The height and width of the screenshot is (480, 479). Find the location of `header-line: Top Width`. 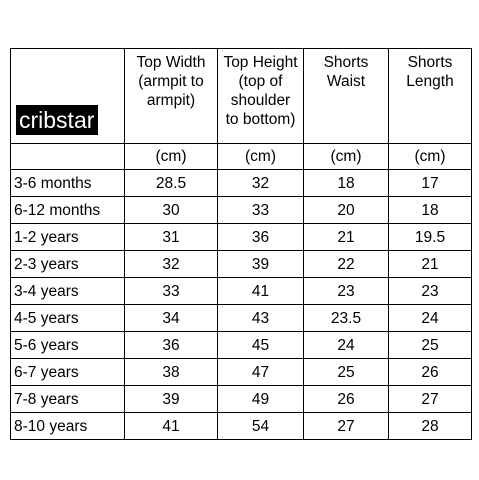

header-line: Top Width is located at coordinates (171, 62).